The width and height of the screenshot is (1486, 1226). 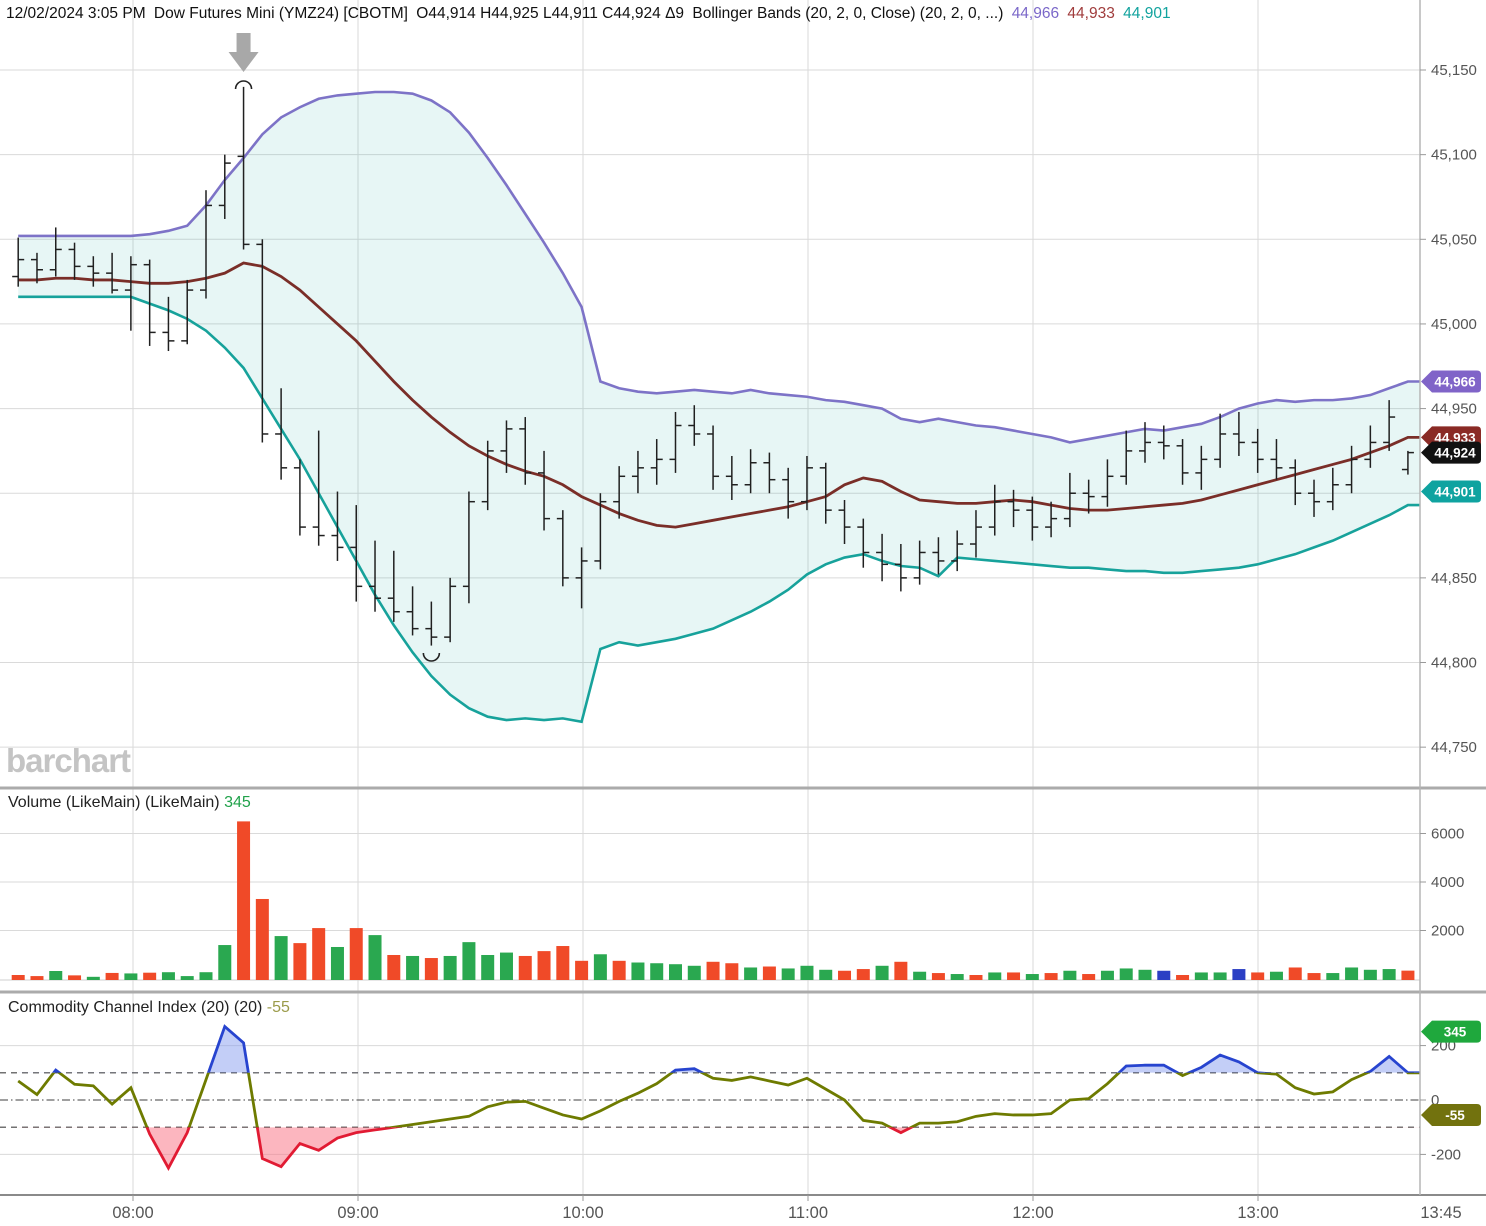 I want to click on cci-high-fill, so click(x=719, y=1049).